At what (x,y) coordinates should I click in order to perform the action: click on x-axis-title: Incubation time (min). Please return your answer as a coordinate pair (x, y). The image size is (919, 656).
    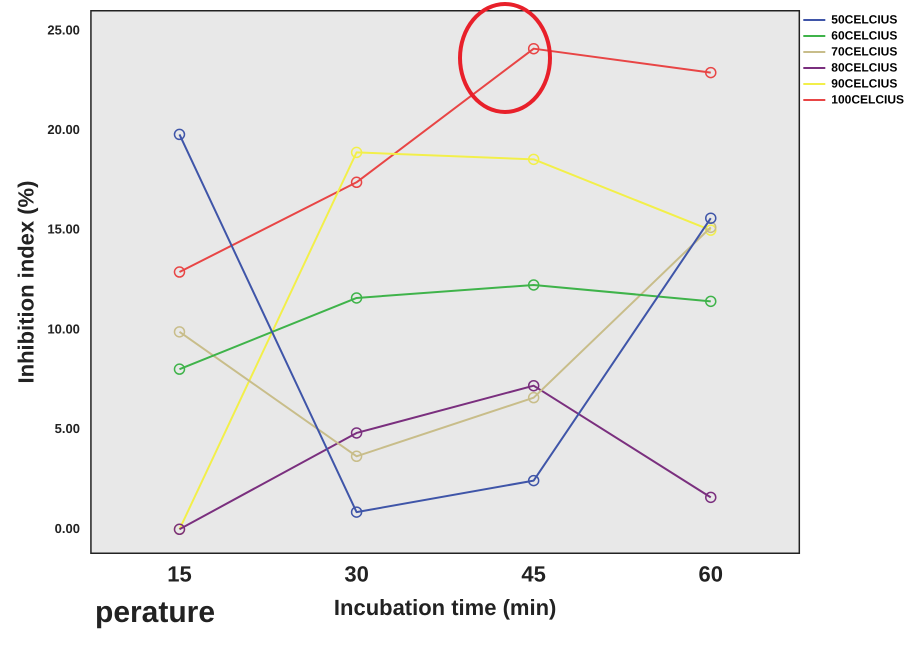
    Looking at the image, I should click on (445, 607).